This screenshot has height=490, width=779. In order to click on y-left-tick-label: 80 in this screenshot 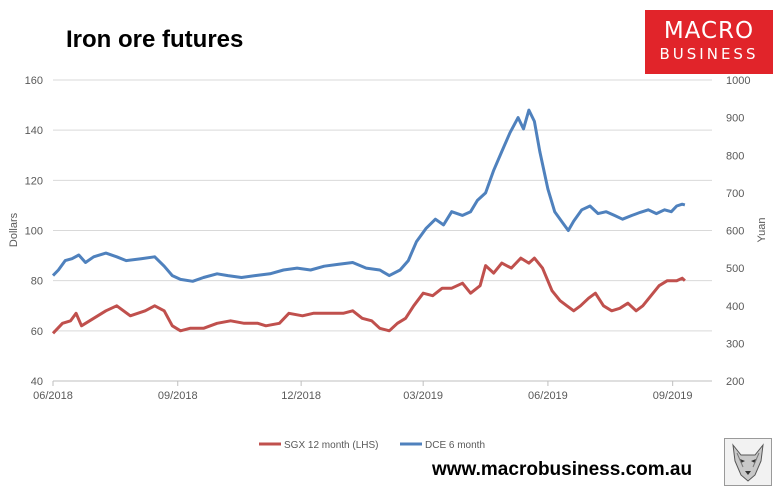, I will do `click(37, 282)`.